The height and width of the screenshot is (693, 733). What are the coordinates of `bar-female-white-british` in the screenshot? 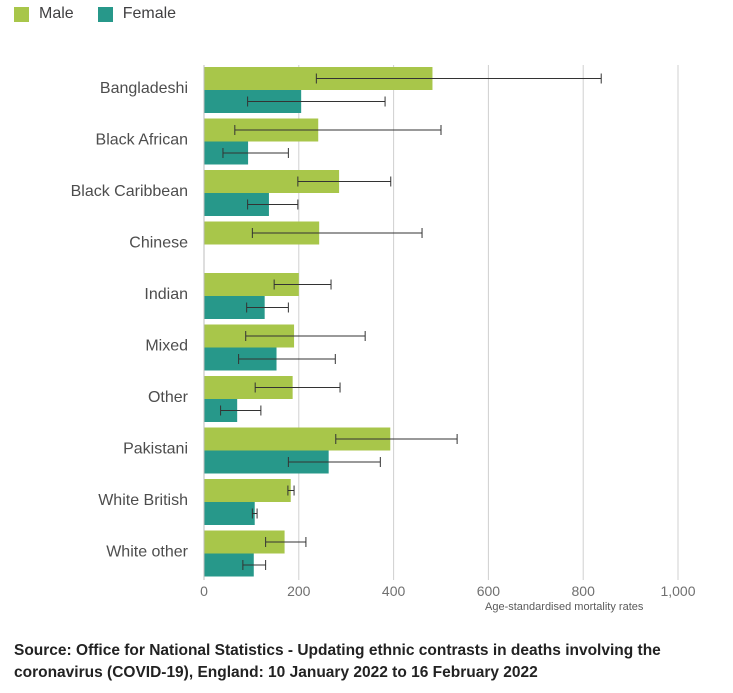 It's located at (229, 513).